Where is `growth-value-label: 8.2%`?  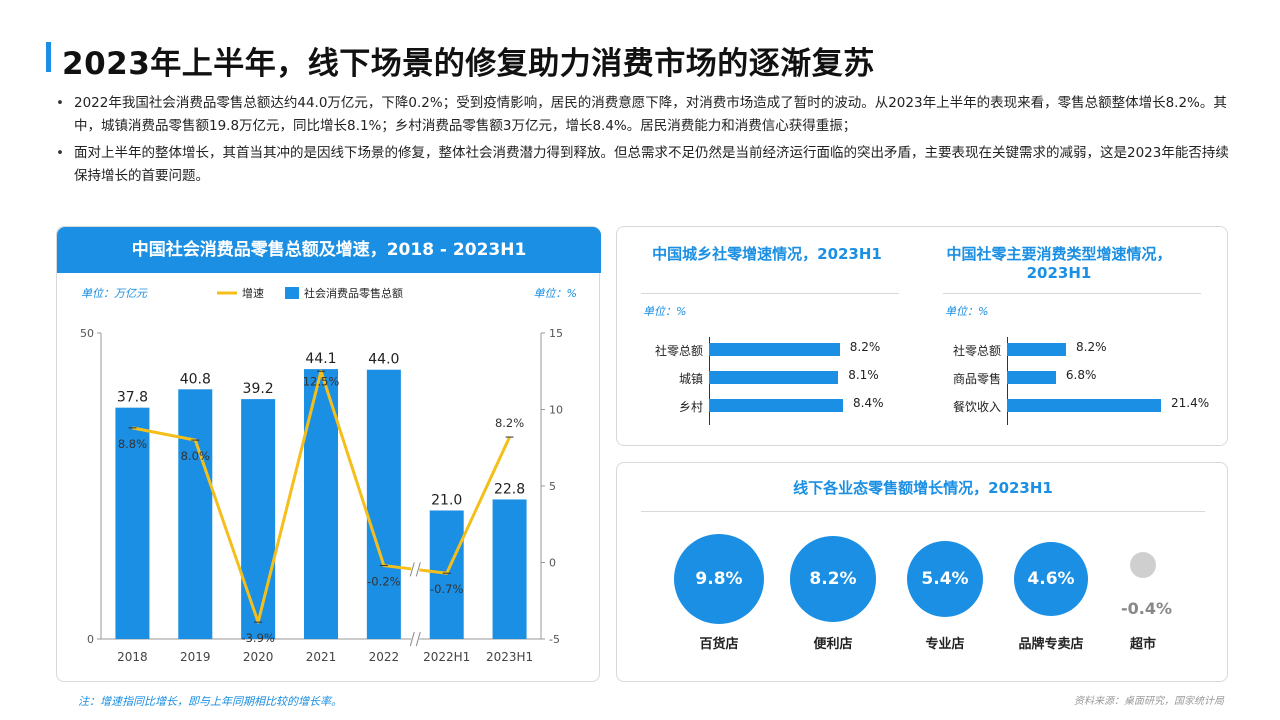 growth-value-label: 8.2% is located at coordinates (509, 423).